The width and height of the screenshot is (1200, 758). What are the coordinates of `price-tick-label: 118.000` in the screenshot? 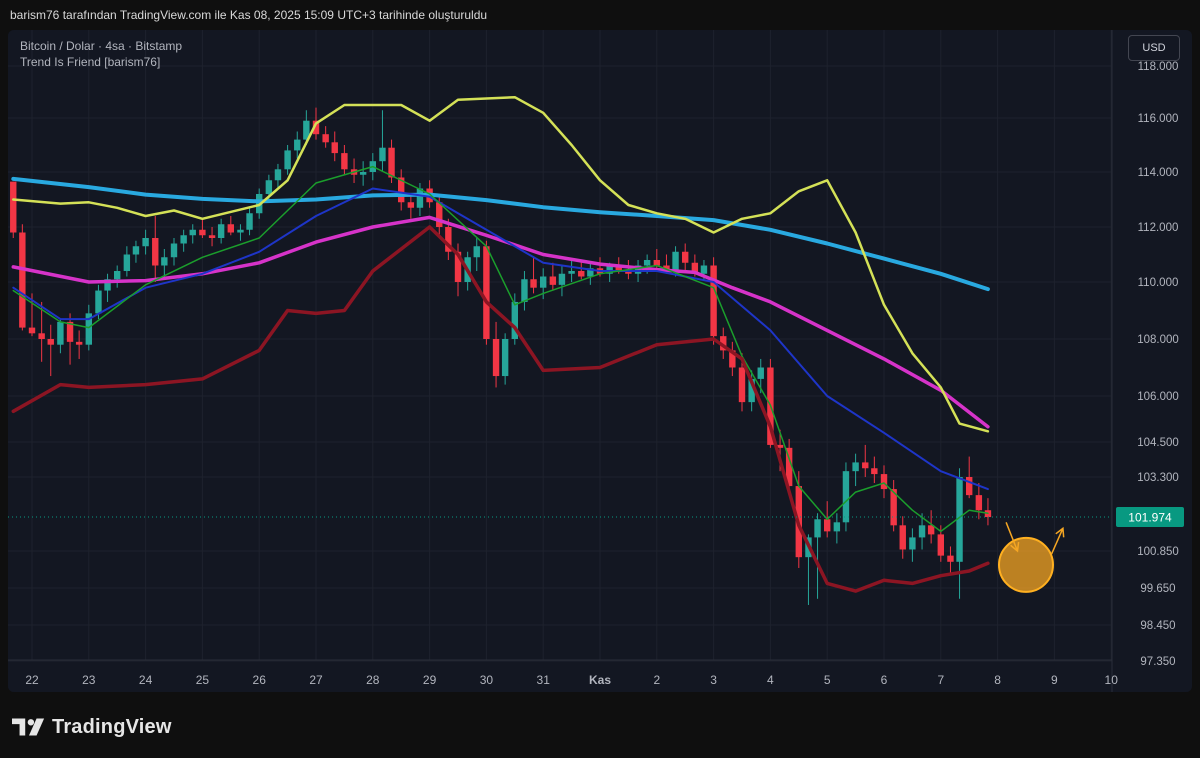 It's located at (1158, 67).